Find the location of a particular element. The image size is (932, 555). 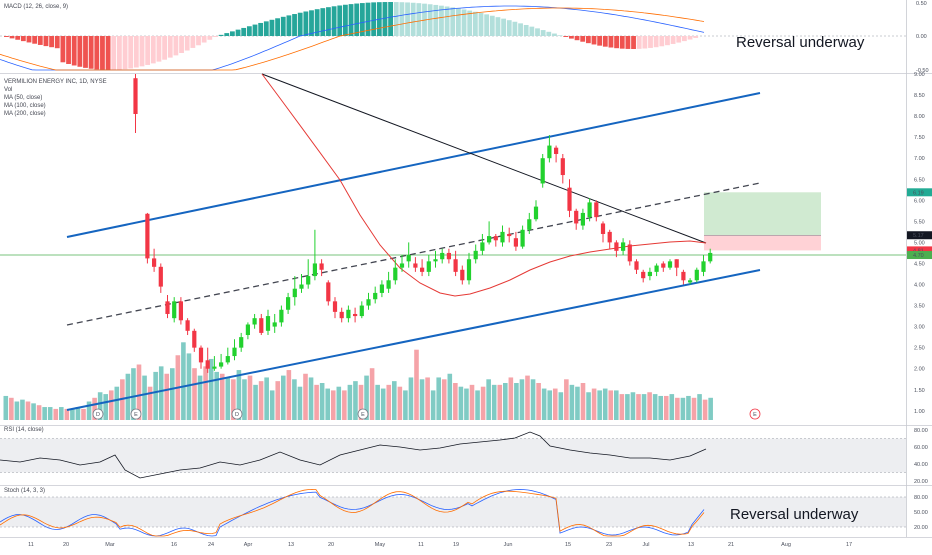

time-tick-label: 23 is located at coordinates (609, 545).